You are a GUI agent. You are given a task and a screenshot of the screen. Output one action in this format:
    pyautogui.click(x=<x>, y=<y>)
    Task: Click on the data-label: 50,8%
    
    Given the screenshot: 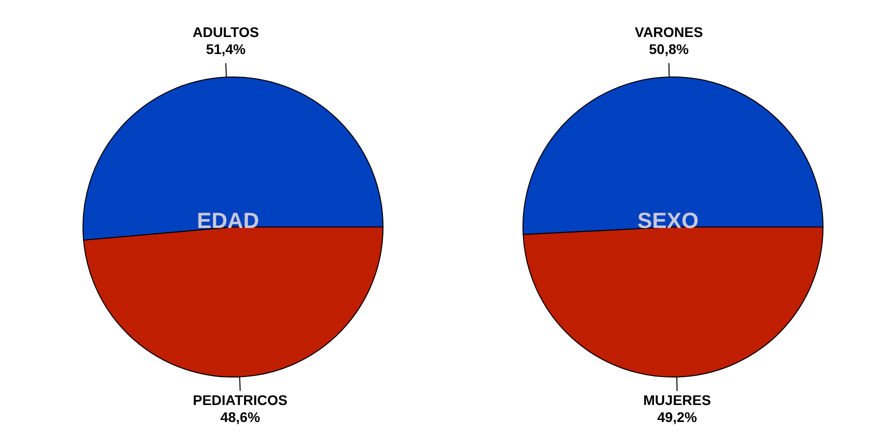 What is the action you would take?
    pyautogui.click(x=669, y=49)
    